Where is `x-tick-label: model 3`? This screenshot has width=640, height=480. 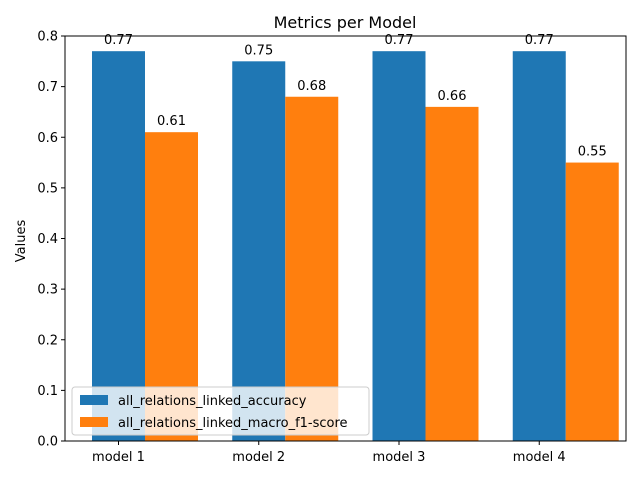 x-tick-label: model 3 is located at coordinates (399, 457).